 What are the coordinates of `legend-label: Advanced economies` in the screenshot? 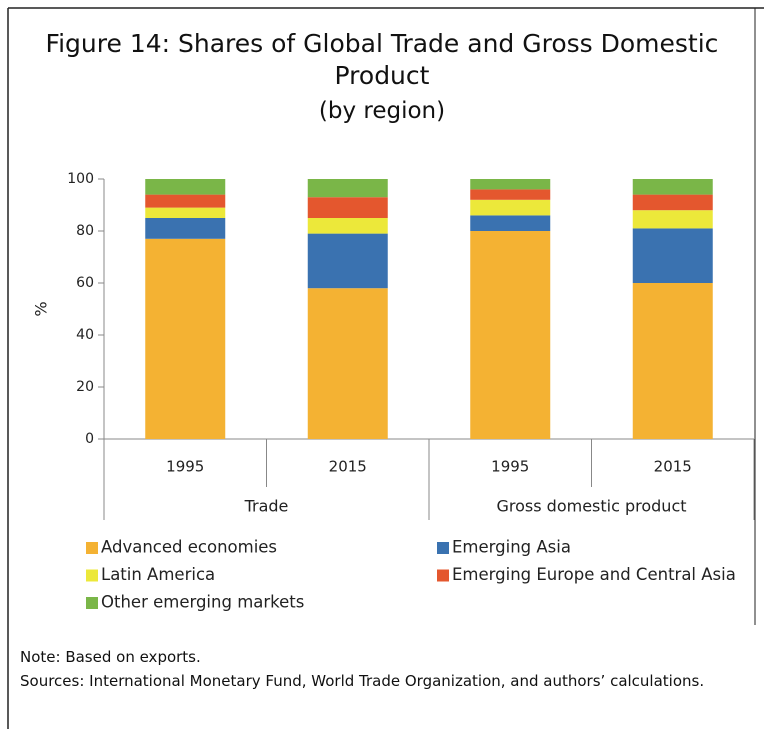 It's located at (189, 547).